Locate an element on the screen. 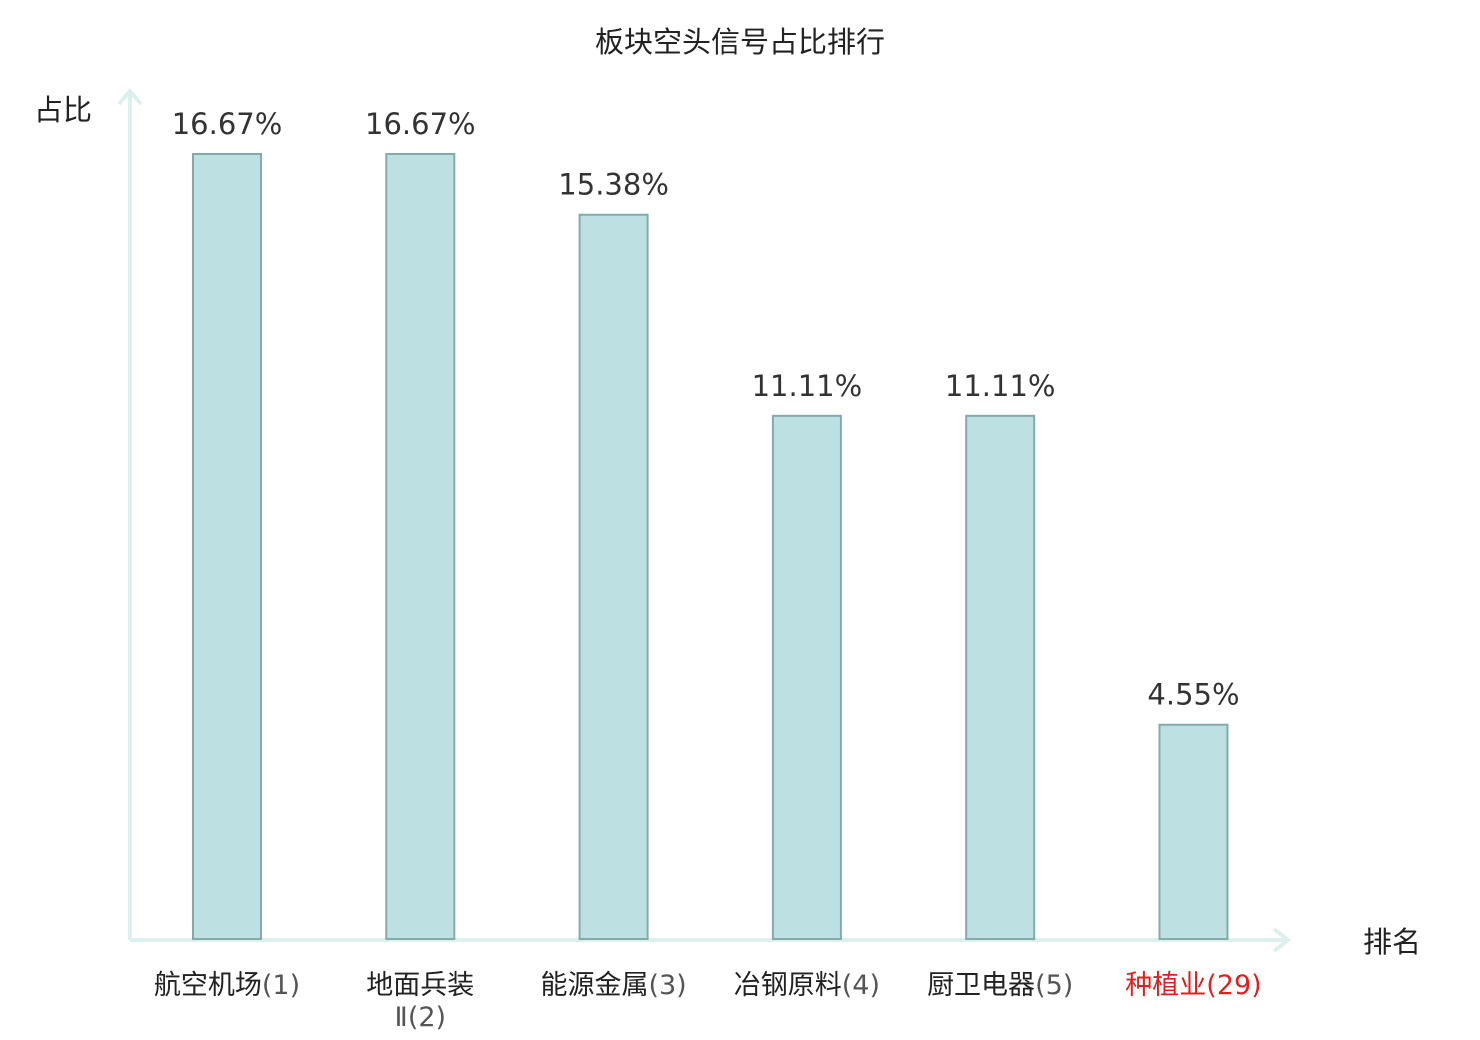 The width and height of the screenshot is (1480, 1040). value-label-6: 4.55% is located at coordinates (1193, 695).